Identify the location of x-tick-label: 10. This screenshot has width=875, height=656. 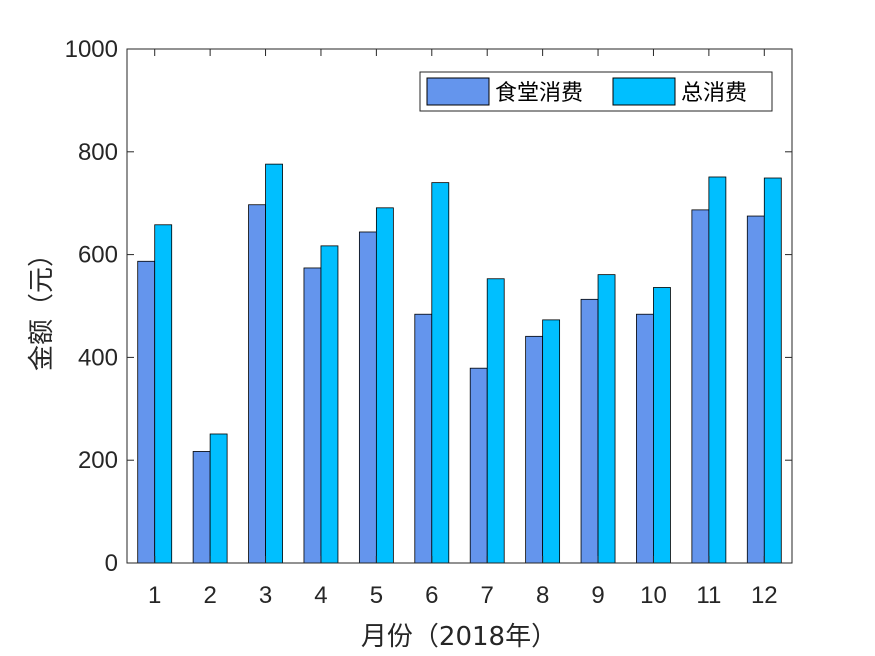
(653, 595).